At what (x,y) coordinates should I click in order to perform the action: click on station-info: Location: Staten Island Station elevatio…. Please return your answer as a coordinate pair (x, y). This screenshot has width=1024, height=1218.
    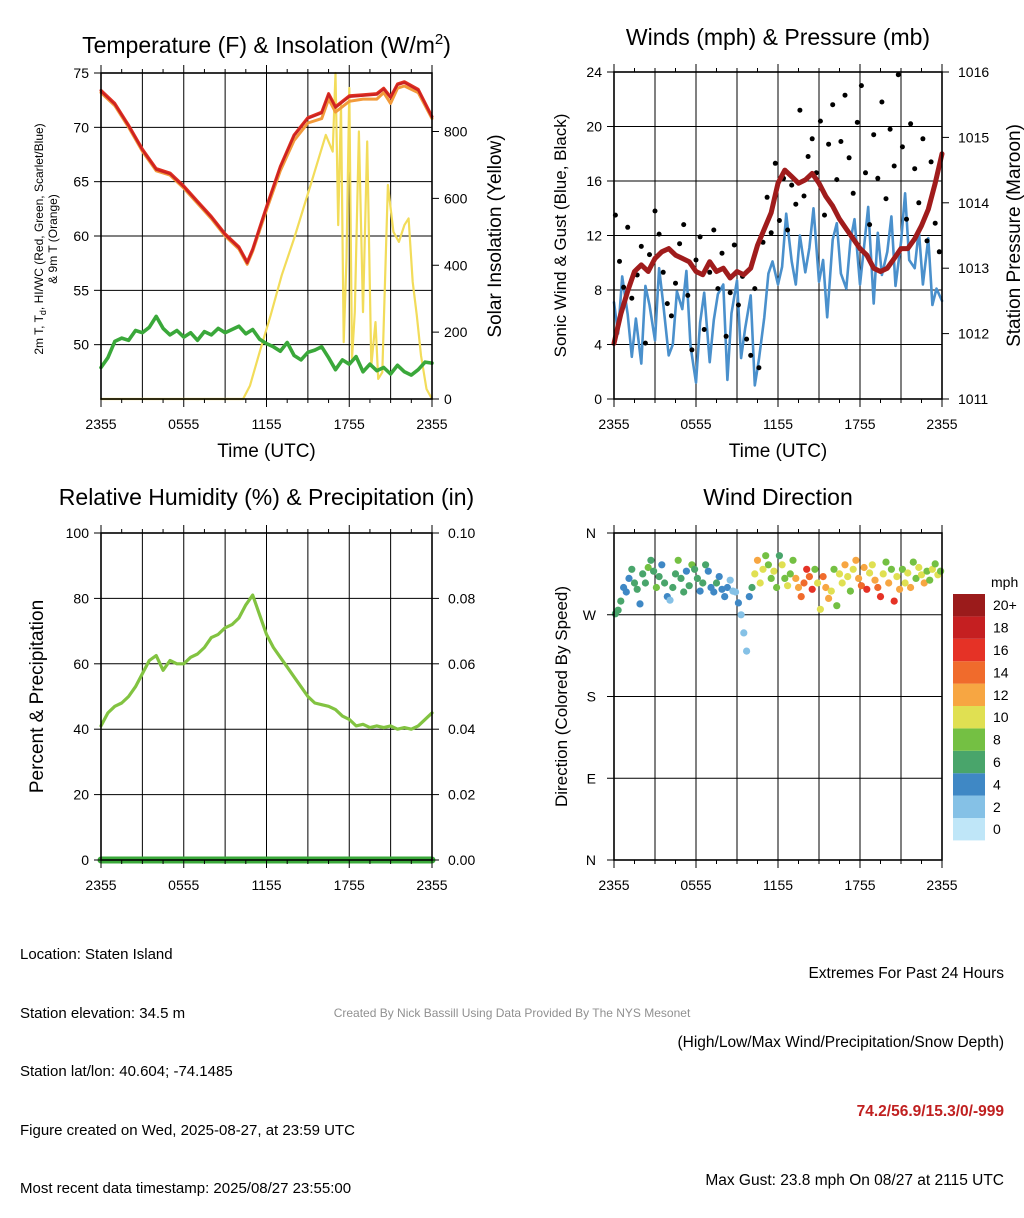
    Looking at the image, I should click on (187, 1062).